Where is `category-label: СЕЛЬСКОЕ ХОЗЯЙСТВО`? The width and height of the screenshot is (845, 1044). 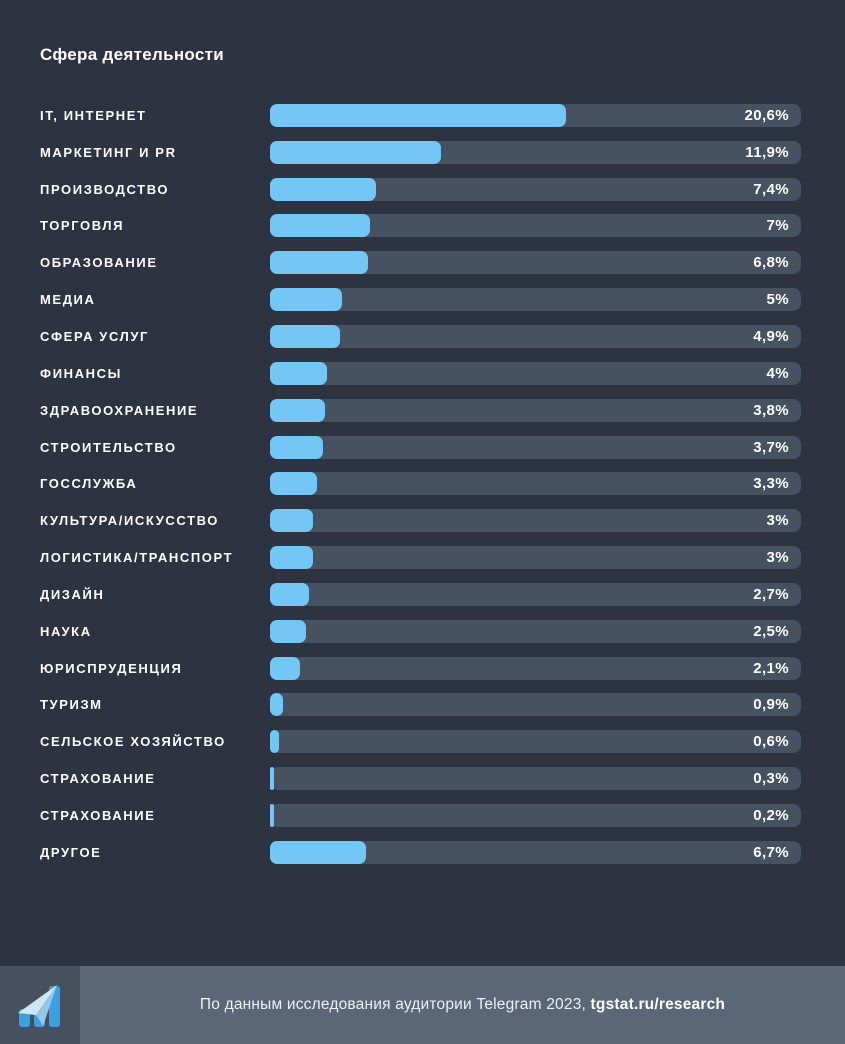 category-label: СЕЛЬСКОЕ ХОЗЯЙСТВО is located at coordinates (133, 742).